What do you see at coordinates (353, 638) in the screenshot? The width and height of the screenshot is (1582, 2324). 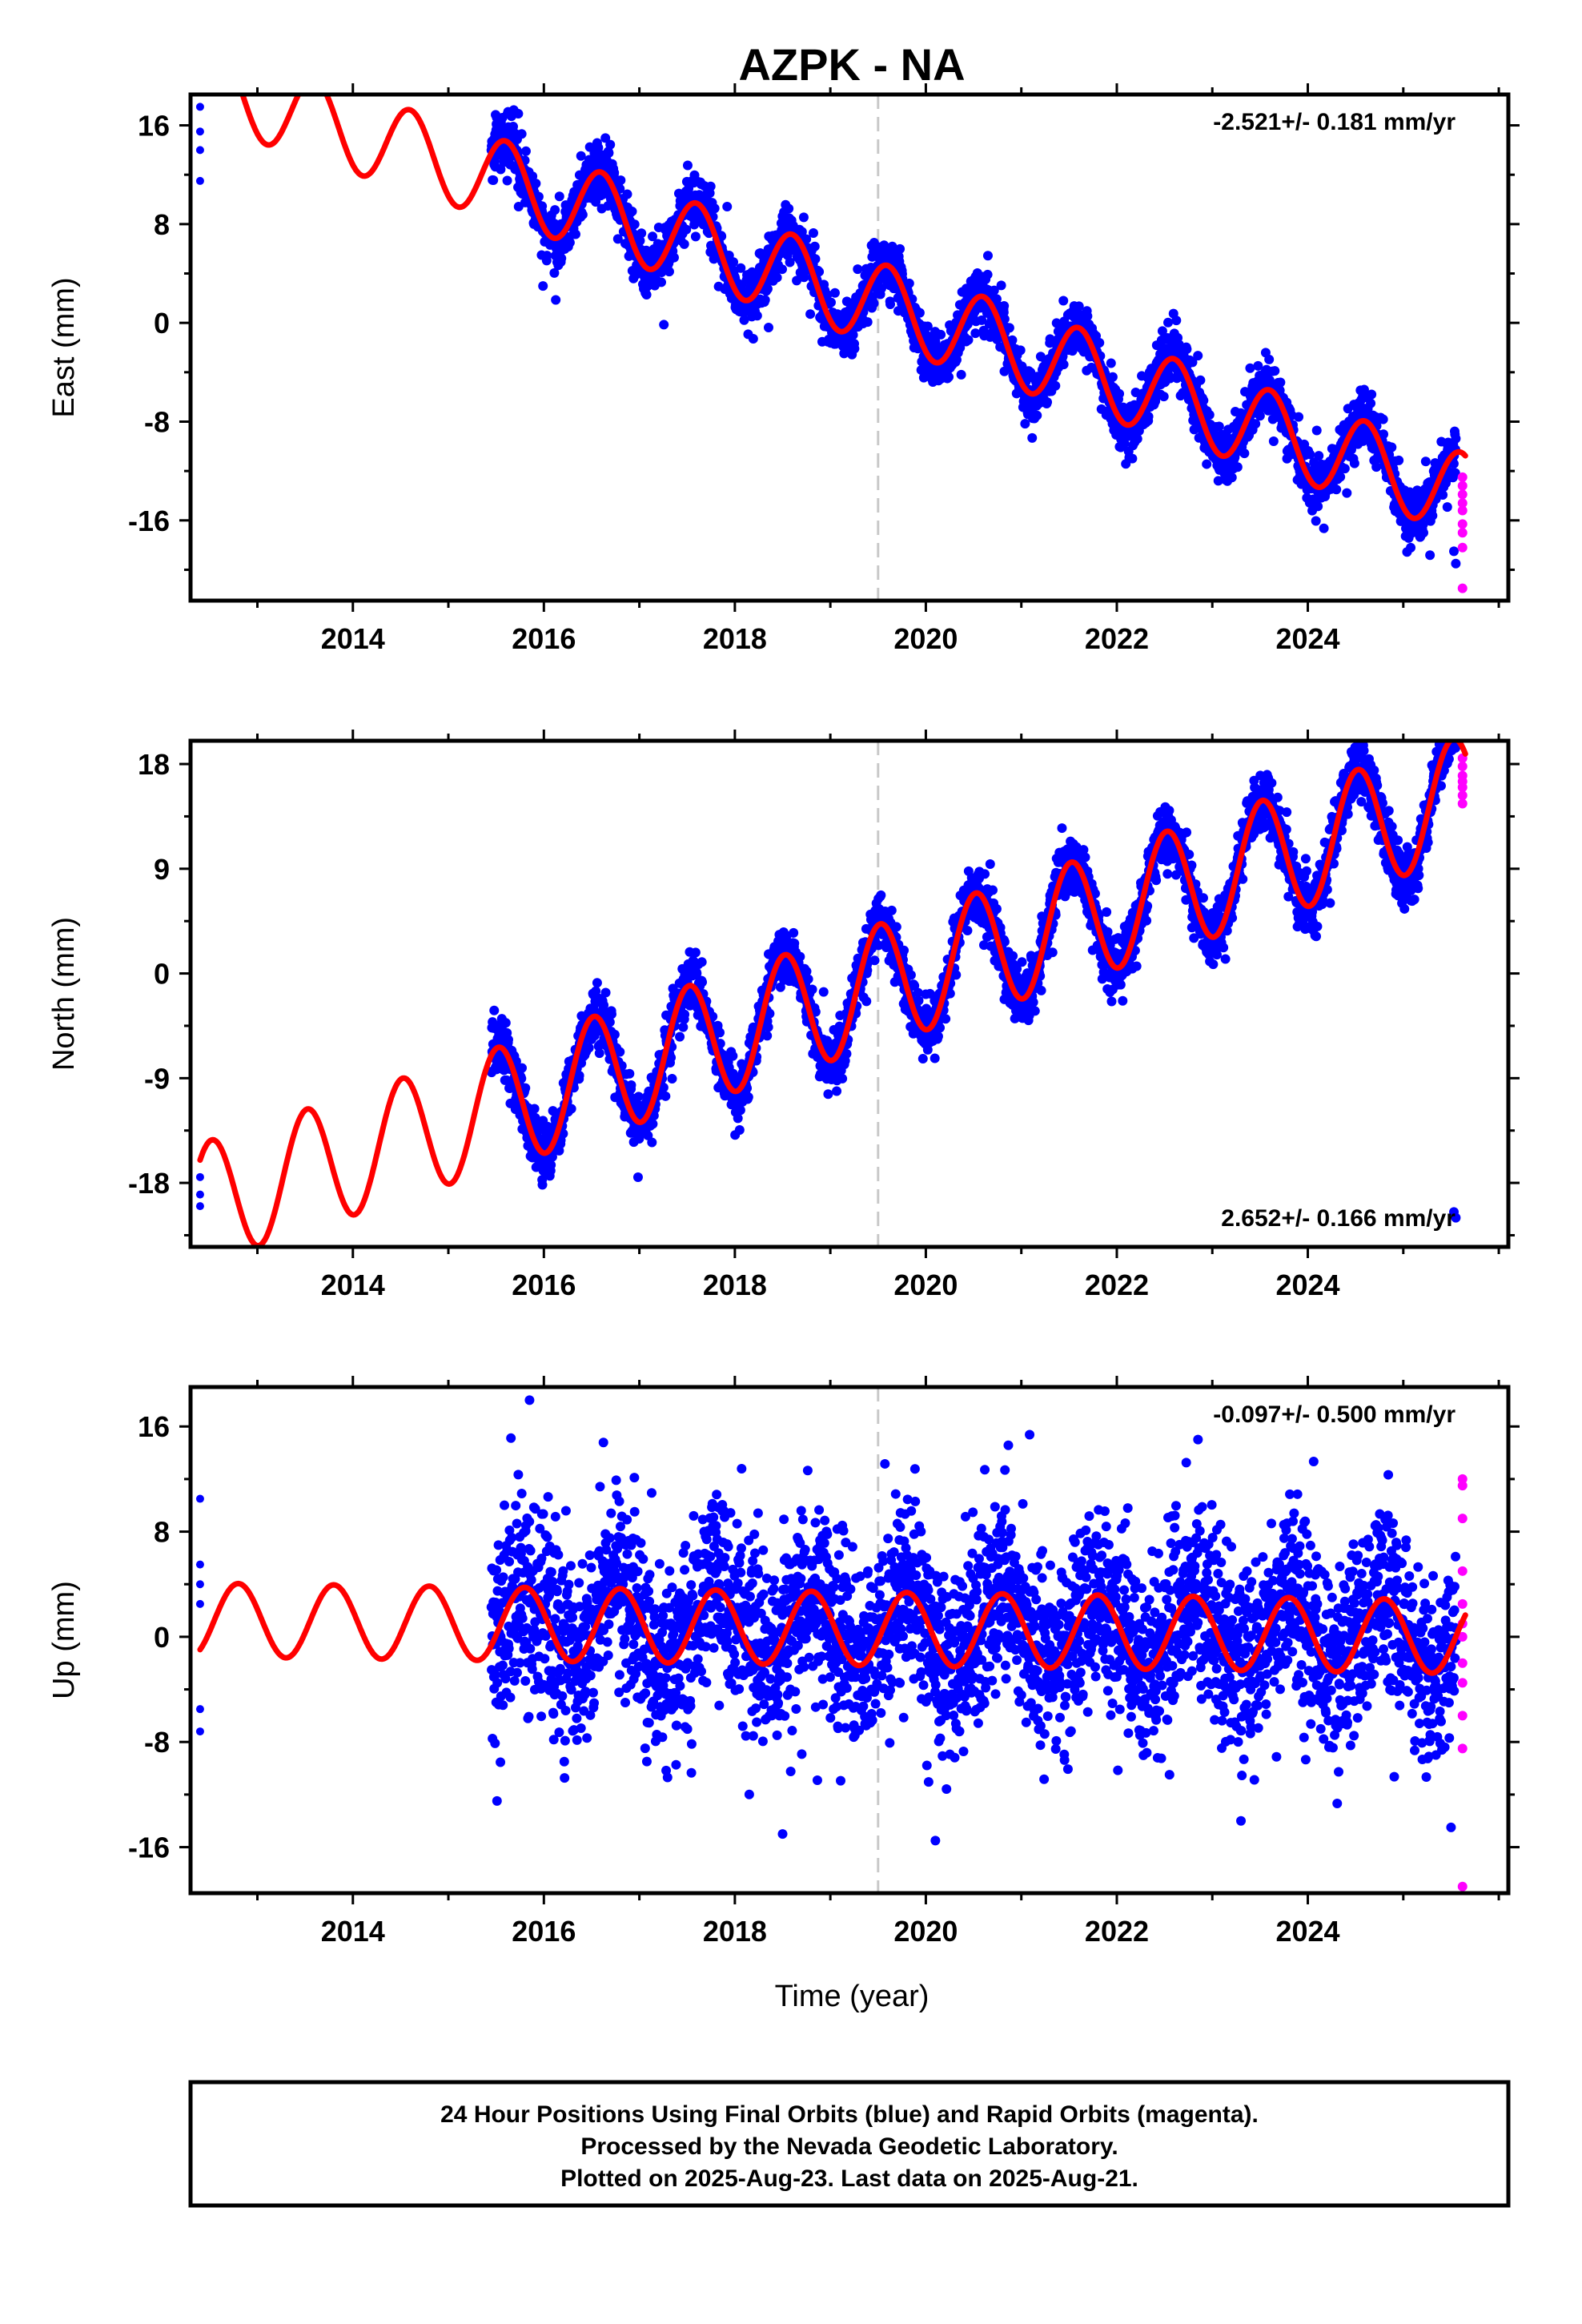 I see `x-tick-label: 2014` at bounding box center [353, 638].